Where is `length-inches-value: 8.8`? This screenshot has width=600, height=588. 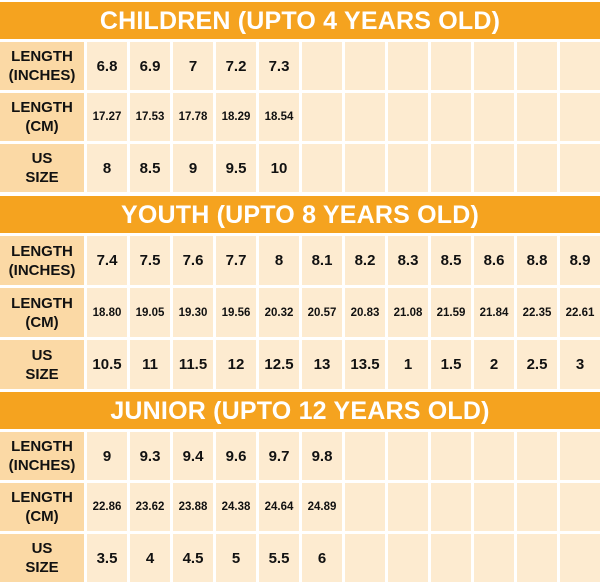 length-inches-value: 8.8 is located at coordinates (537, 260).